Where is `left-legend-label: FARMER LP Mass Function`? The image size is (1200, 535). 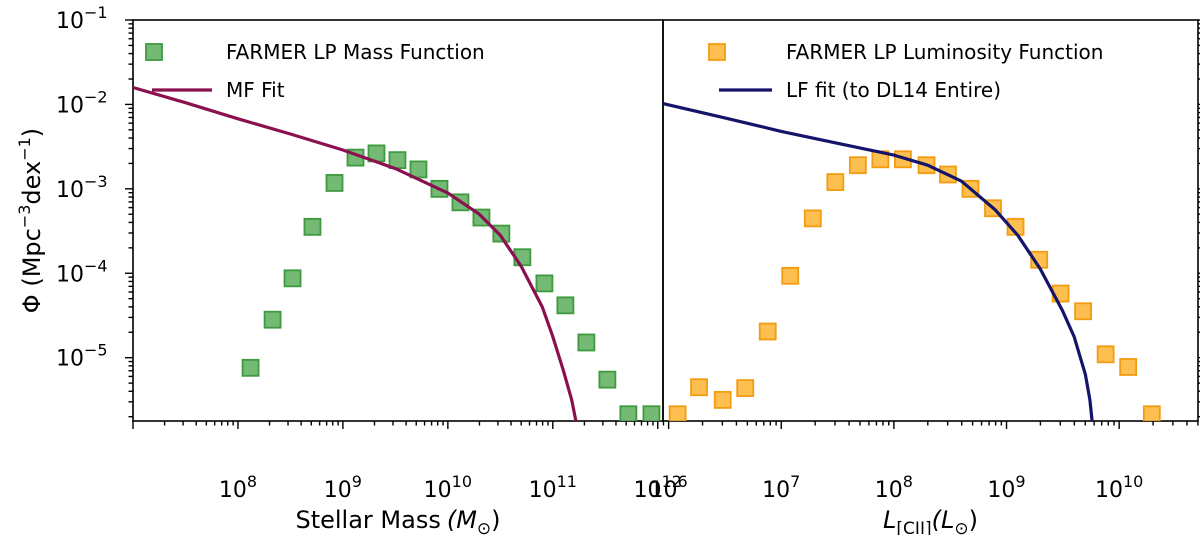 left-legend-label: FARMER LP Mass Function is located at coordinates (355, 52).